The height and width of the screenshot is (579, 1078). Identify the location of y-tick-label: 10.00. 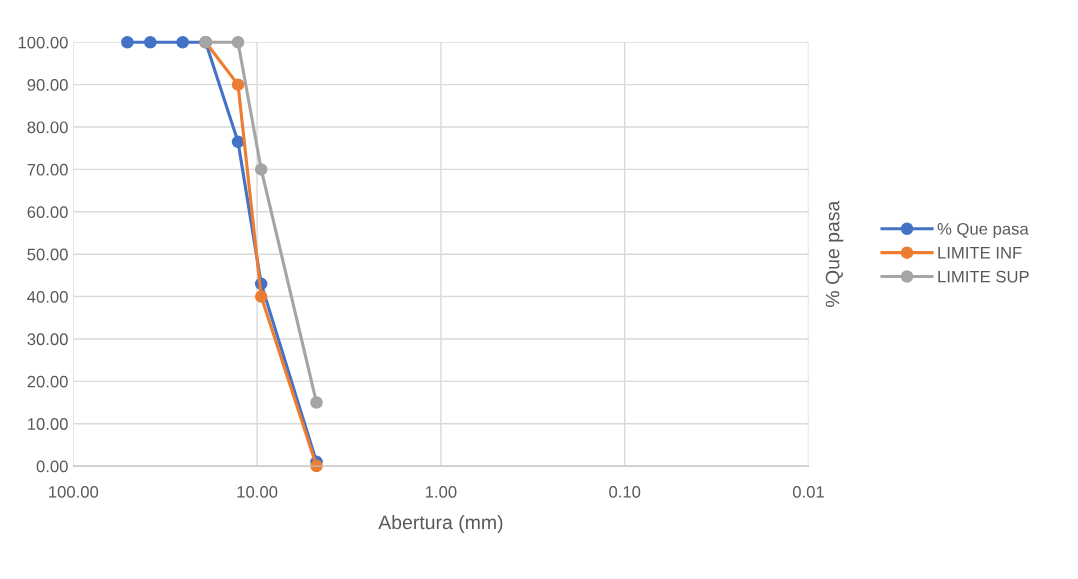
(48, 424).